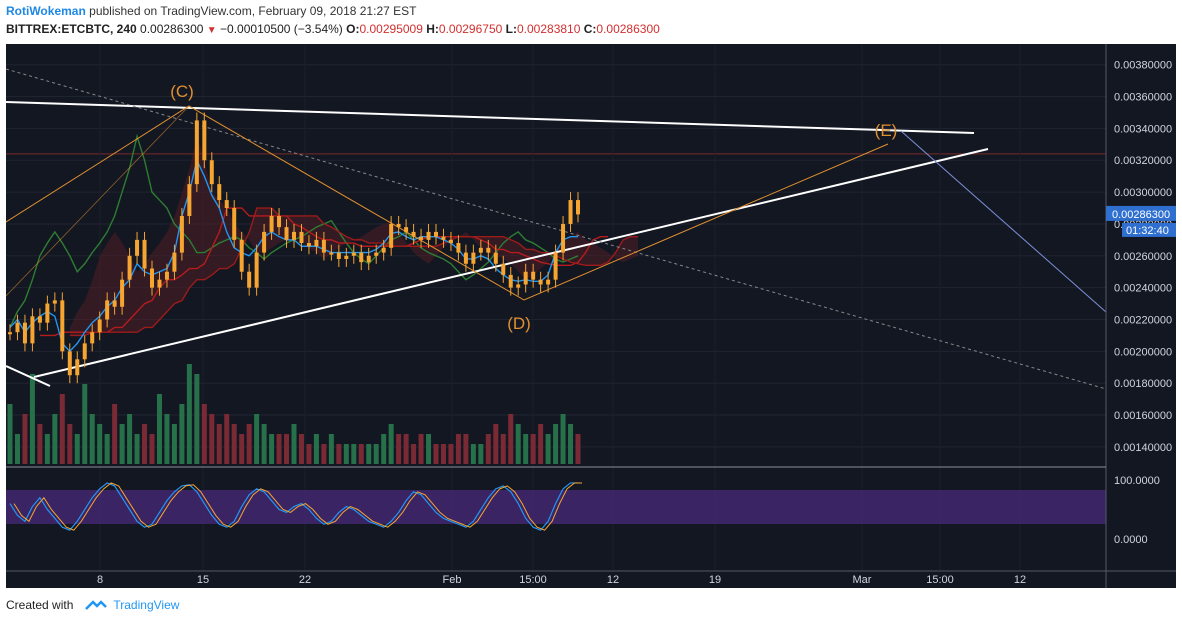 The width and height of the screenshot is (1182, 624). I want to click on volume-bars, so click(294, 414).